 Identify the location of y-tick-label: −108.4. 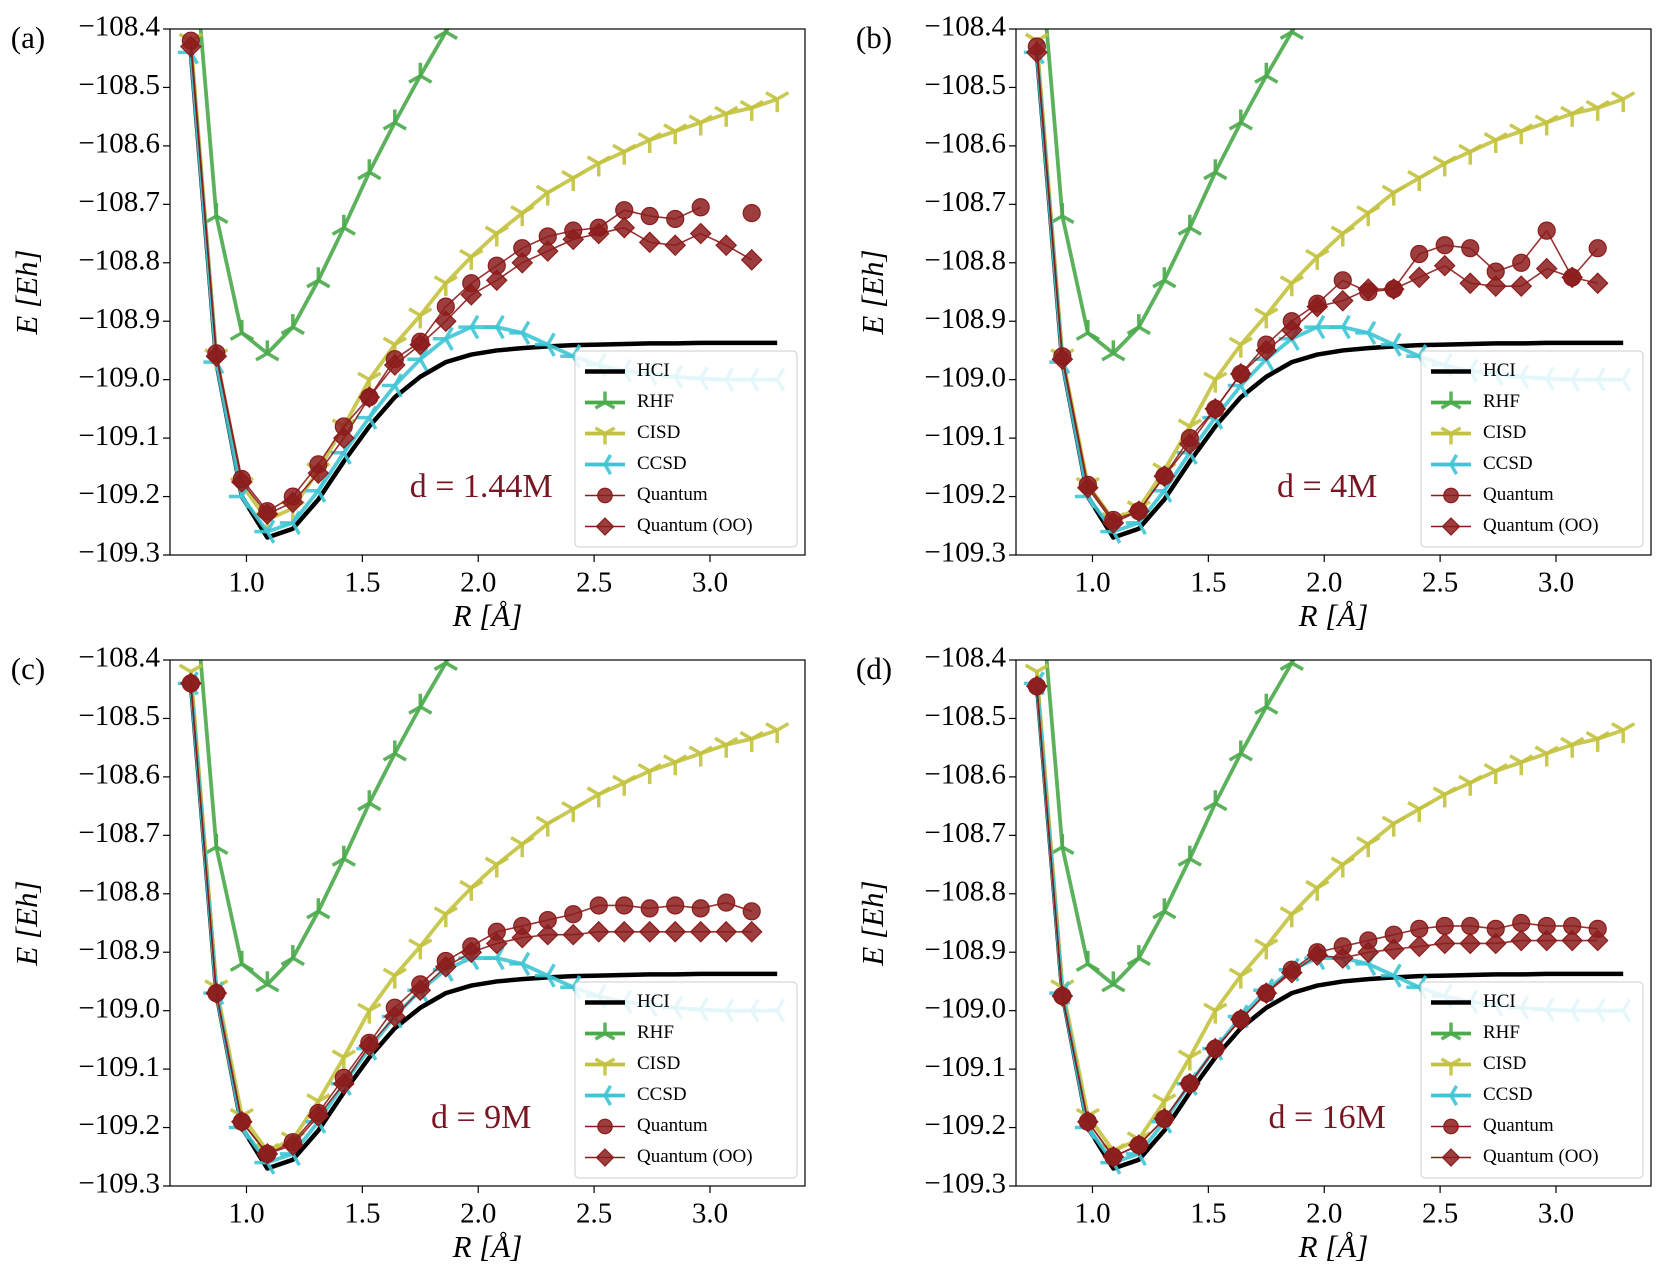
(965, 27).